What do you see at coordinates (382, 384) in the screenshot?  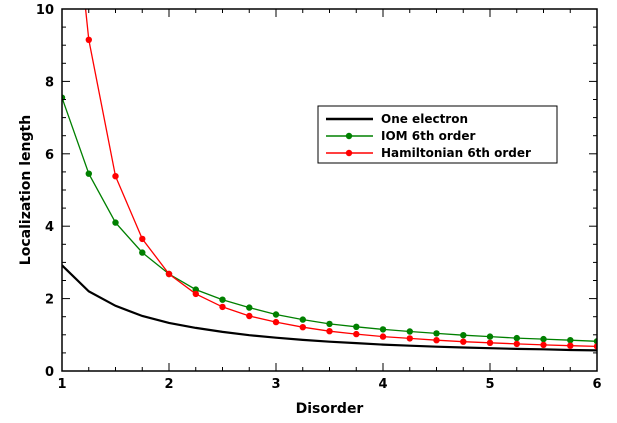 I see `x-tick-label: 4` at bounding box center [382, 384].